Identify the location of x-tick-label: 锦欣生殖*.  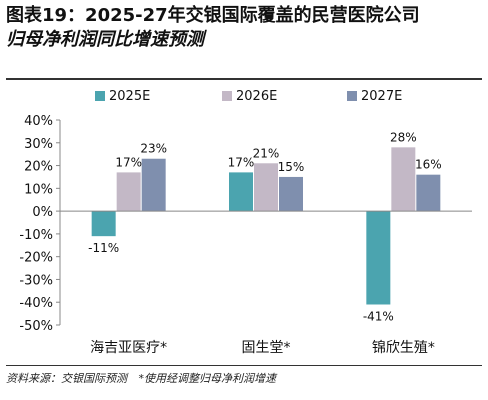
(403, 347).